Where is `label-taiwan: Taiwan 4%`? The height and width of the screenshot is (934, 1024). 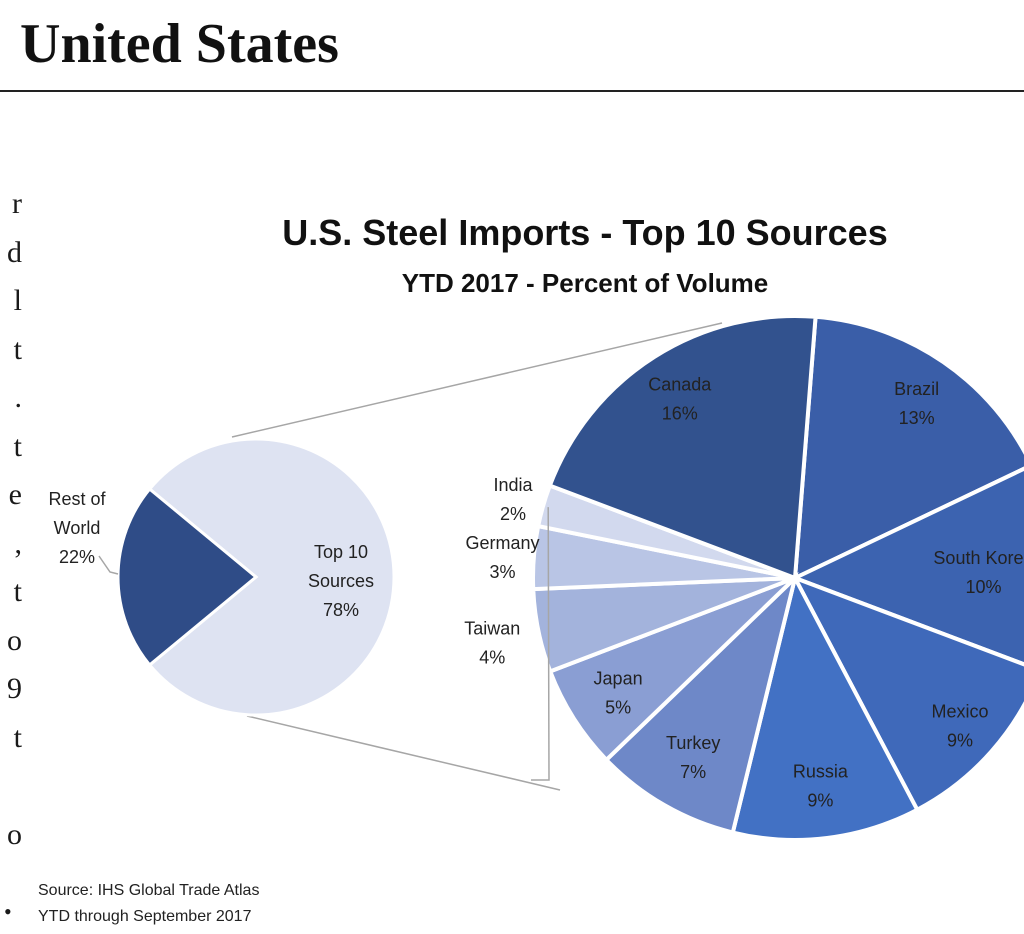 label-taiwan: Taiwan 4% is located at coordinates (492, 642).